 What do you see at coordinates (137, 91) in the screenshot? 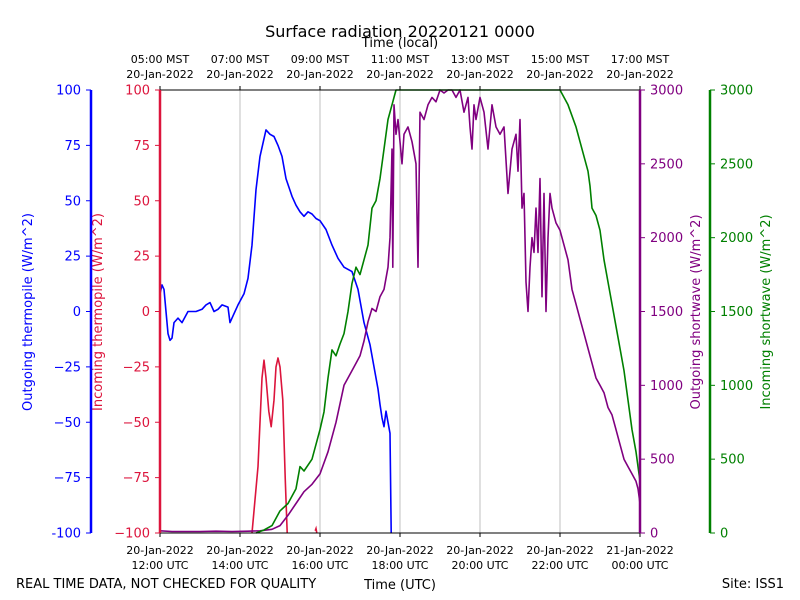
I see `y-tick-label-in_thermo: 100` at bounding box center [137, 91].